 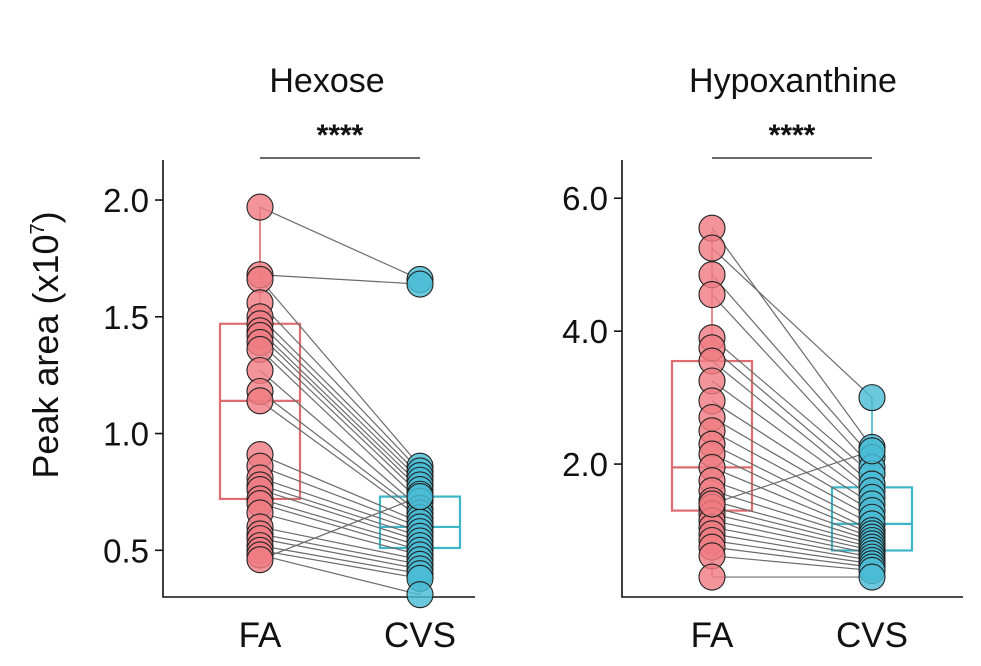 I want to click on y-axis-label-group: Peak area (x107), so click(x=45, y=344).